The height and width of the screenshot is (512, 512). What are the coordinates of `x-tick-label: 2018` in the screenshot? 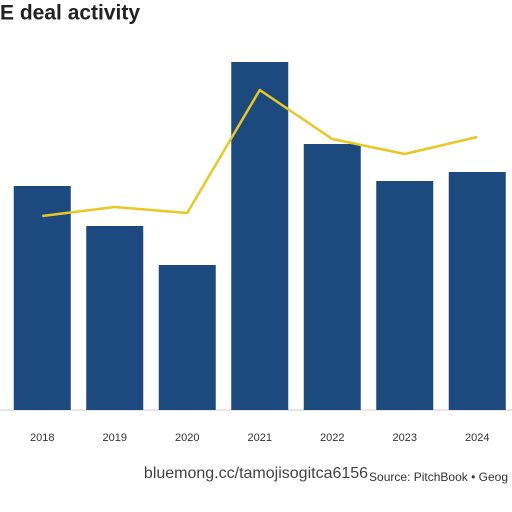 It's located at (42, 438).